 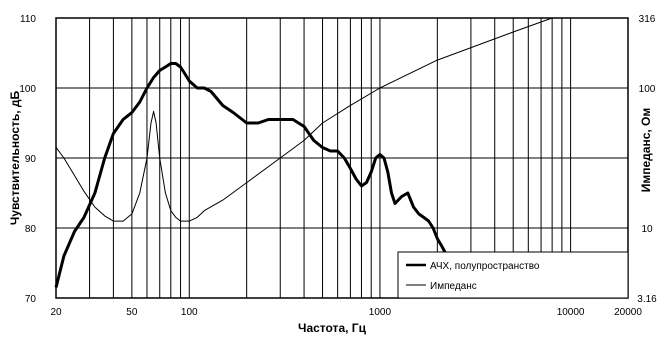 What do you see at coordinates (646, 150) in the screenshot?
I see `y2-axis-label: Импеданс, Ом` at bounding box center [646, 150].